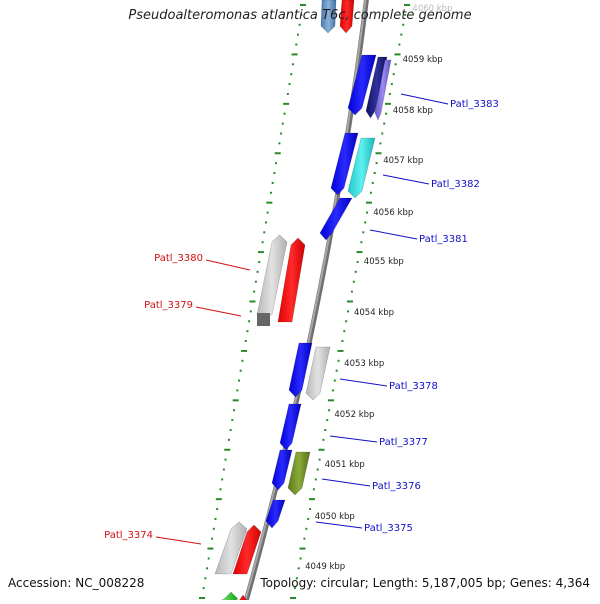 This screenshot has height=604, width=600. I want to click on gene-red-top, so click(347, 17).